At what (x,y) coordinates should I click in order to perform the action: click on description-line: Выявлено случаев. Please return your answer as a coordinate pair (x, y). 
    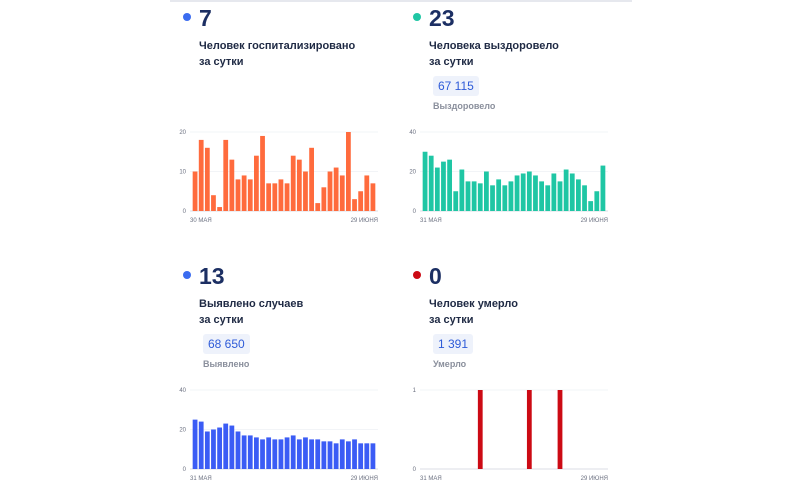
    Looking at the image, I should click on (251, 304).